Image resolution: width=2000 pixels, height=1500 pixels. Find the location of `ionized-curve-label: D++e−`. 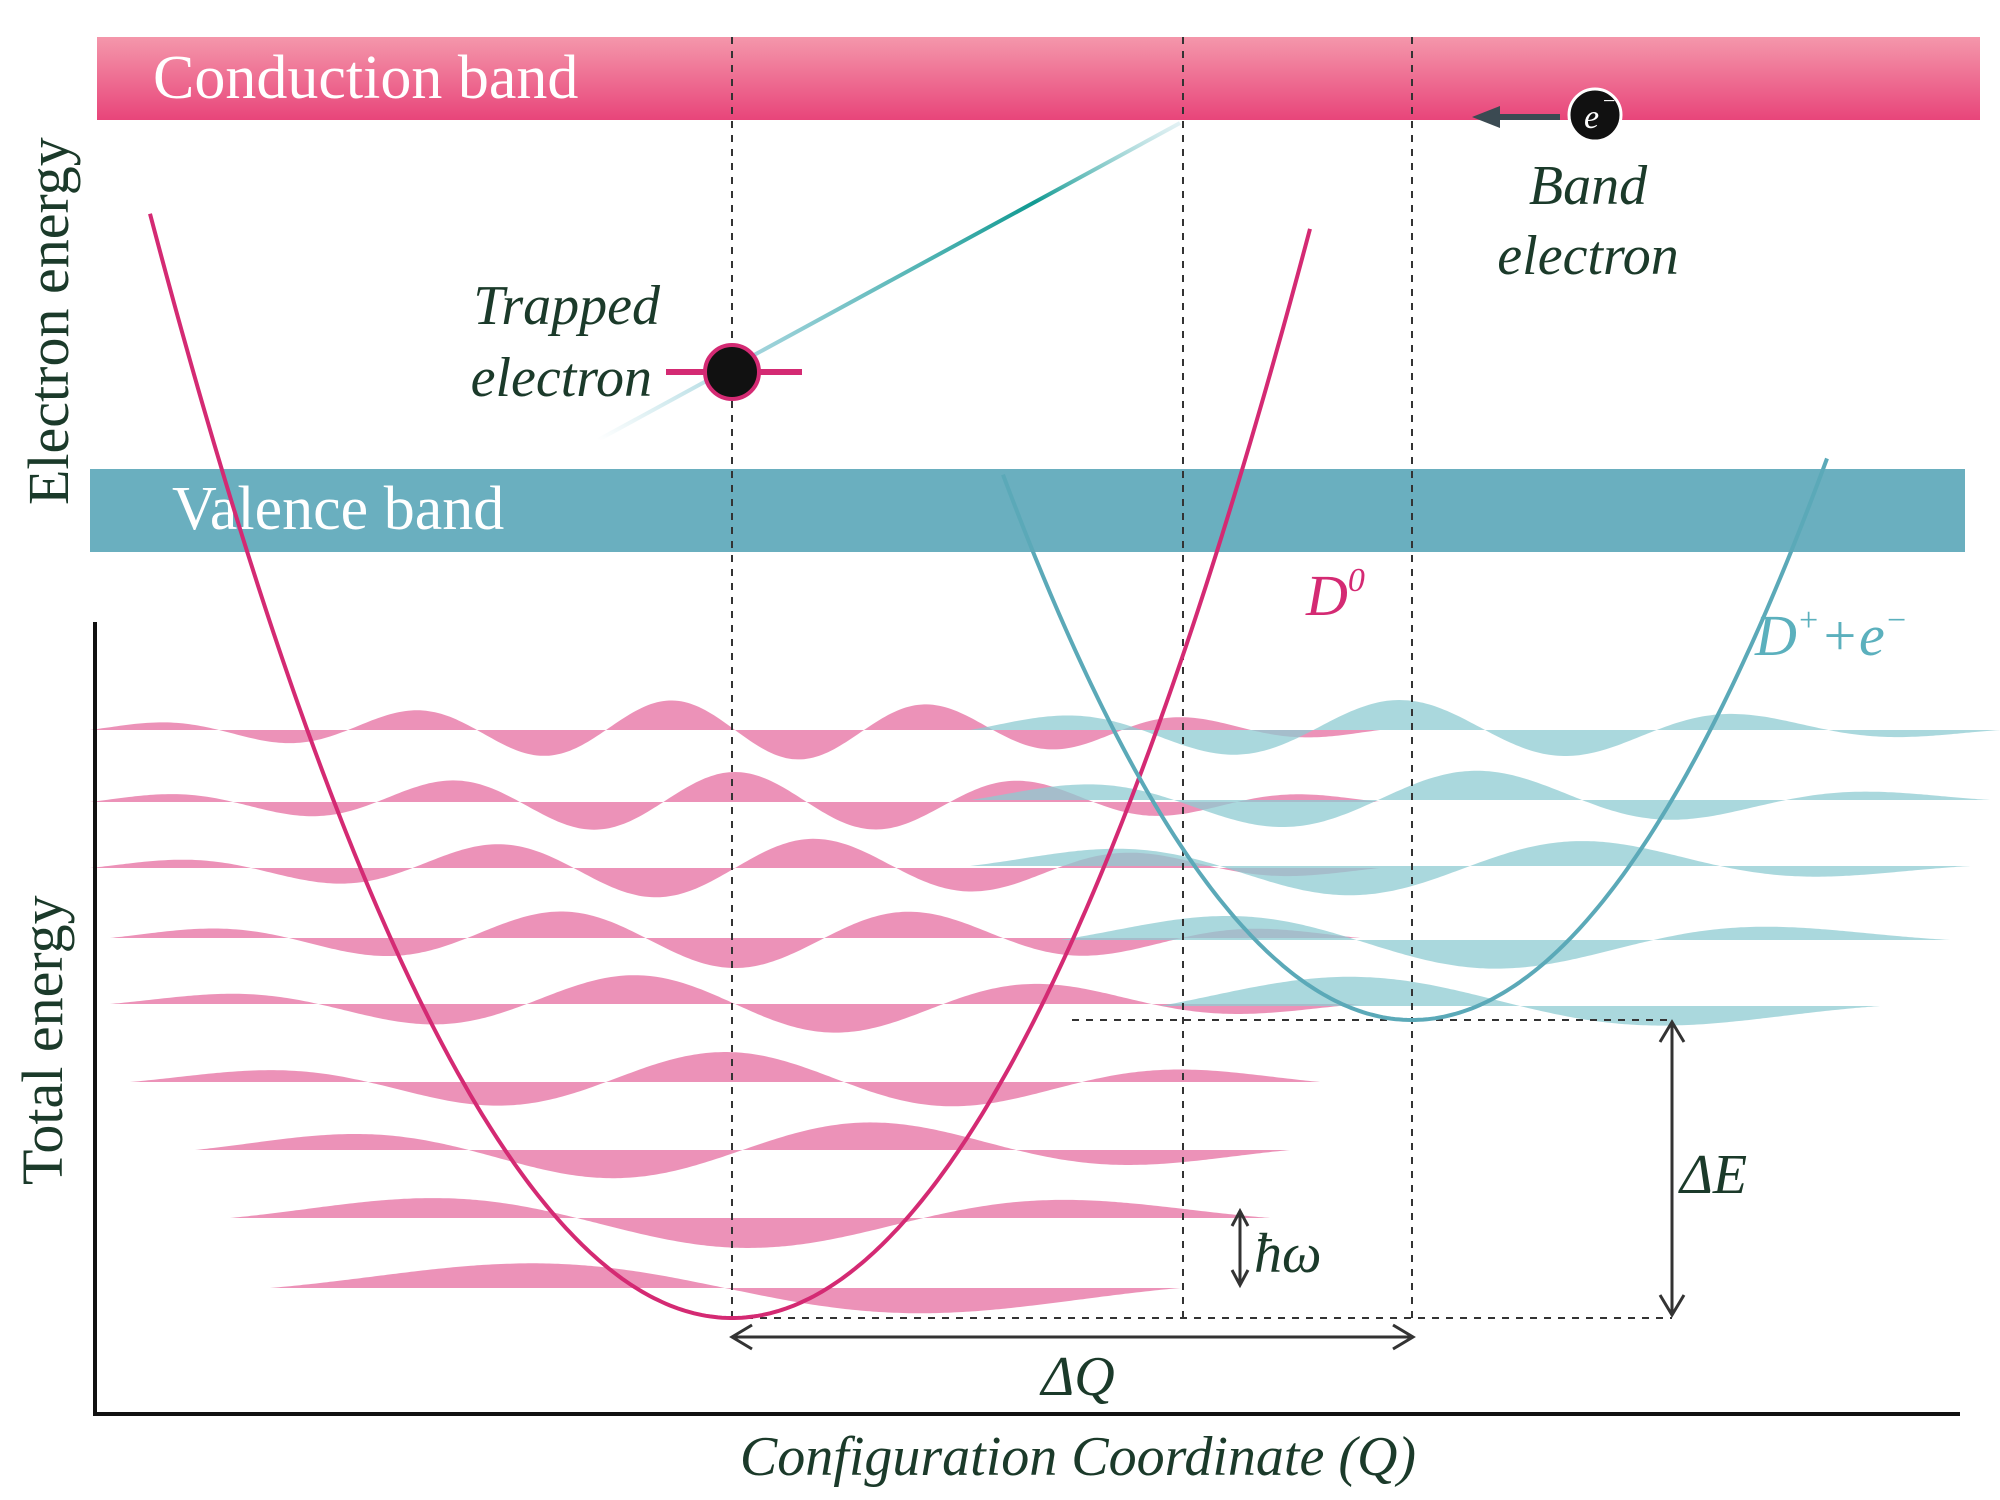

ionized-curve-label: D++e− is located at coordinates (1831, 635).